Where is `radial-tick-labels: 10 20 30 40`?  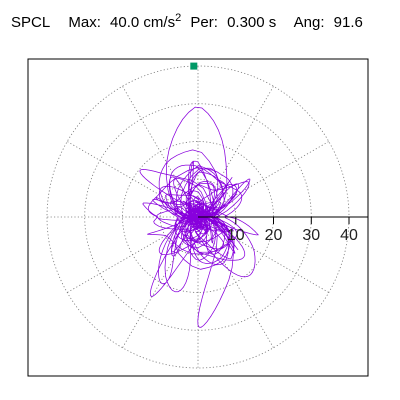 radial-tick-labels: 10 20 30 40 is located at coordinates (292, 235).